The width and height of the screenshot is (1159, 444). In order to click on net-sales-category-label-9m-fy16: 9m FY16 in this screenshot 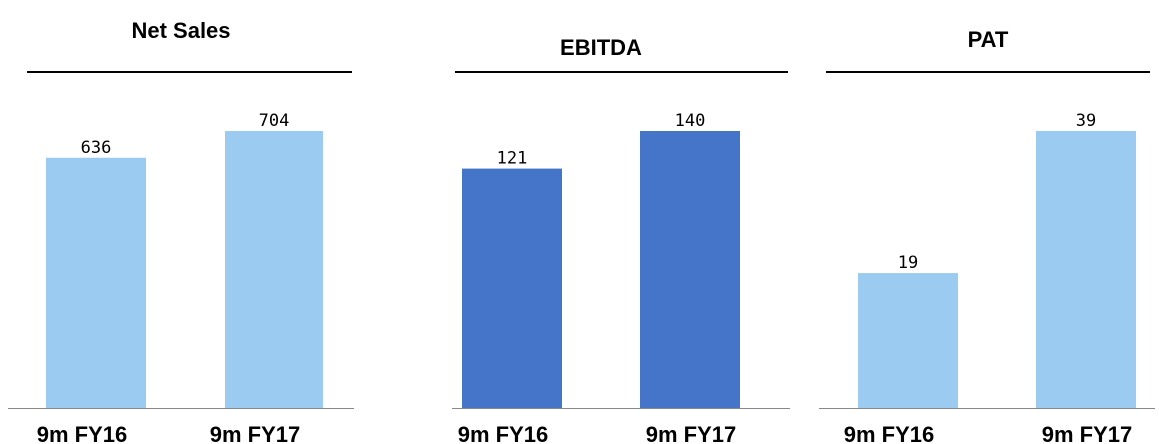, I will do `click(82, 433)`.